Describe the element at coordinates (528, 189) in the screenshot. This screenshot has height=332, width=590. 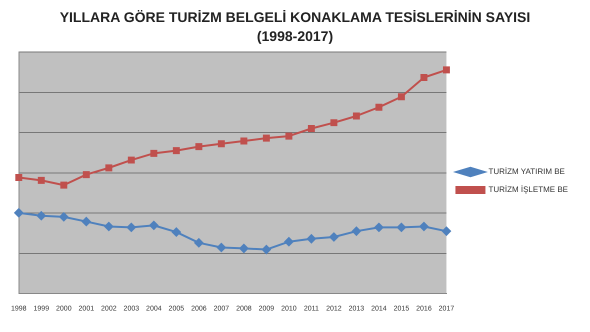
I see `legend-label: TURİZM İŞLETME BE` at that location.